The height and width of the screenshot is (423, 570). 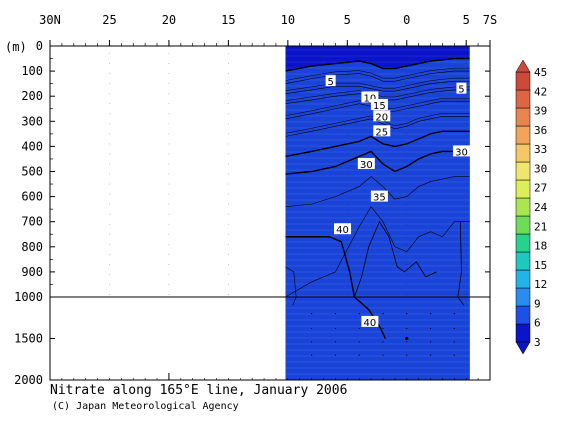 What do you see at coordinates (28, 339) in the screenshot?
I see `y-tick-label: 1500` at bounding box center [28, 339].